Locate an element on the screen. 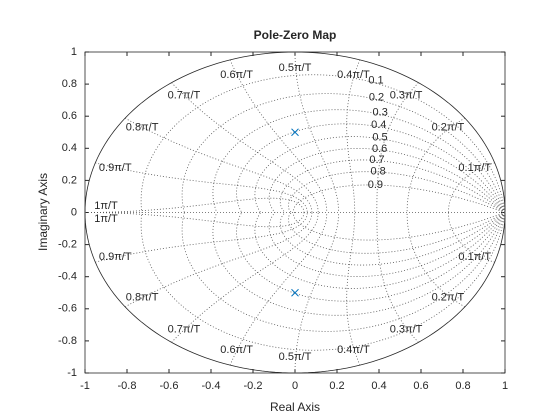 This screenshot has width=560, height=420. x-tick-label: 0 is located at coordinates (295, 386).